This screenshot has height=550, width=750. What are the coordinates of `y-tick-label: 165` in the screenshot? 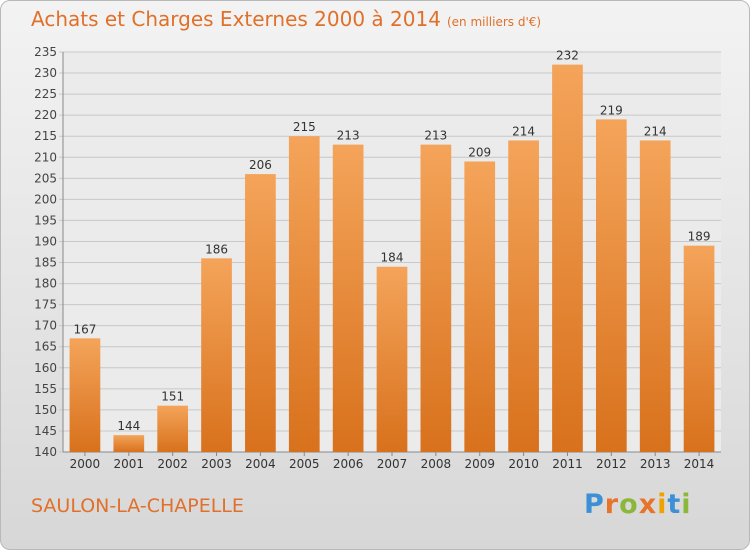 It's located at (45, 347).